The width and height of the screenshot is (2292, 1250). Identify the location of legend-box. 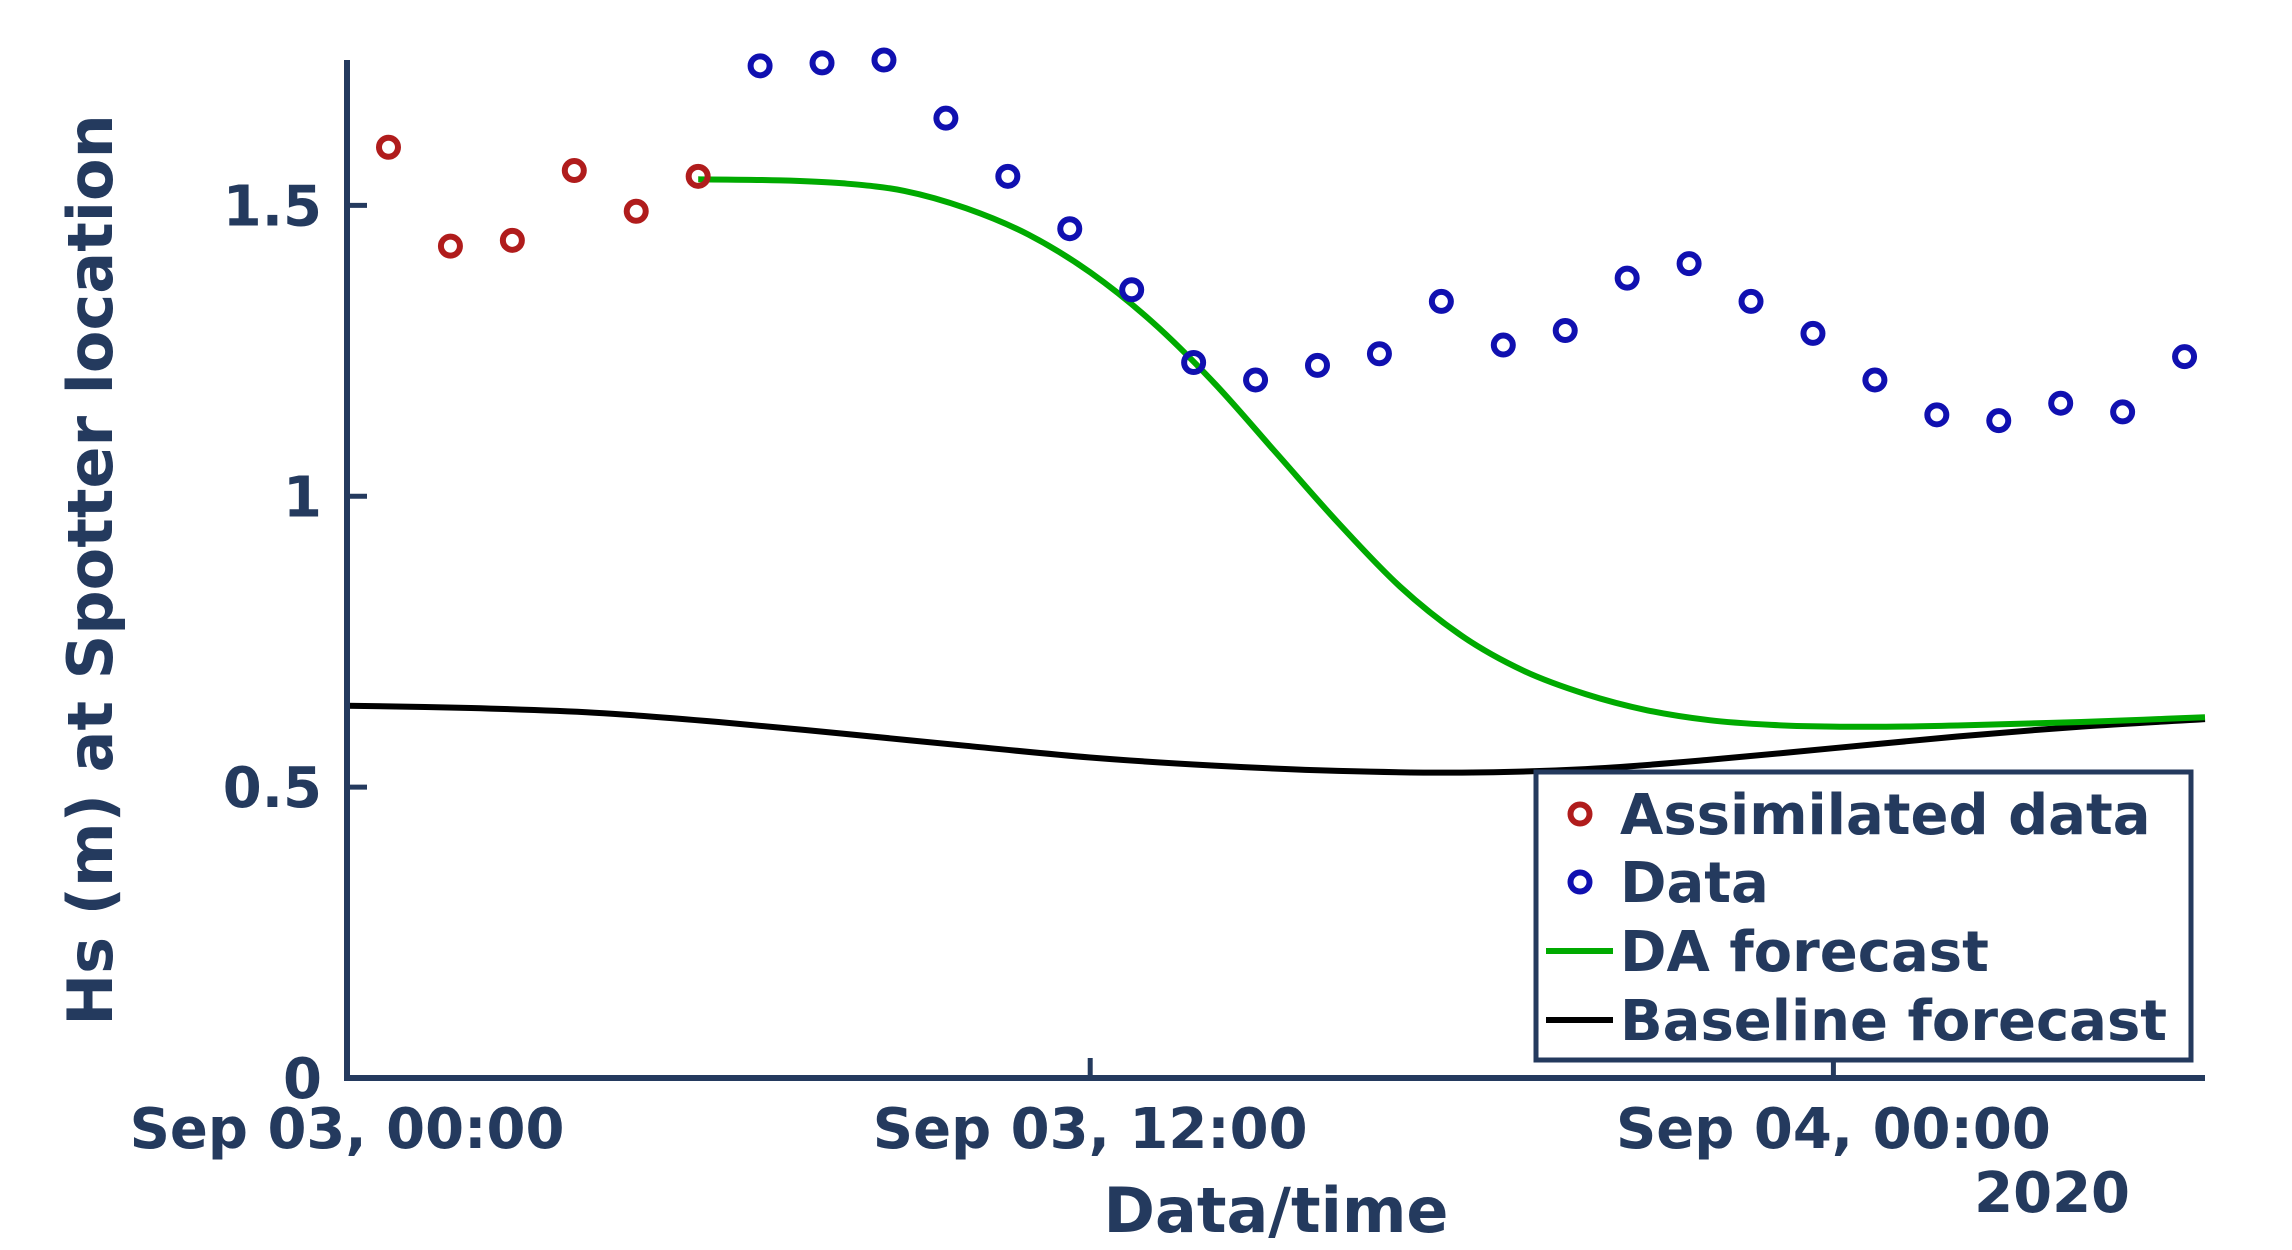
(1863, 916).